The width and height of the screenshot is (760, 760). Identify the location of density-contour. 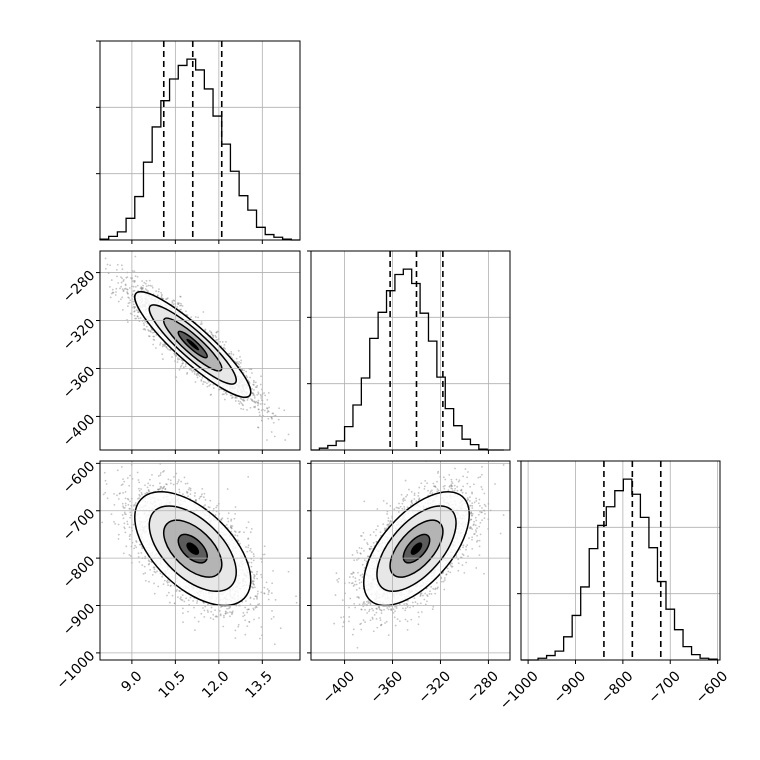
(193, 344).